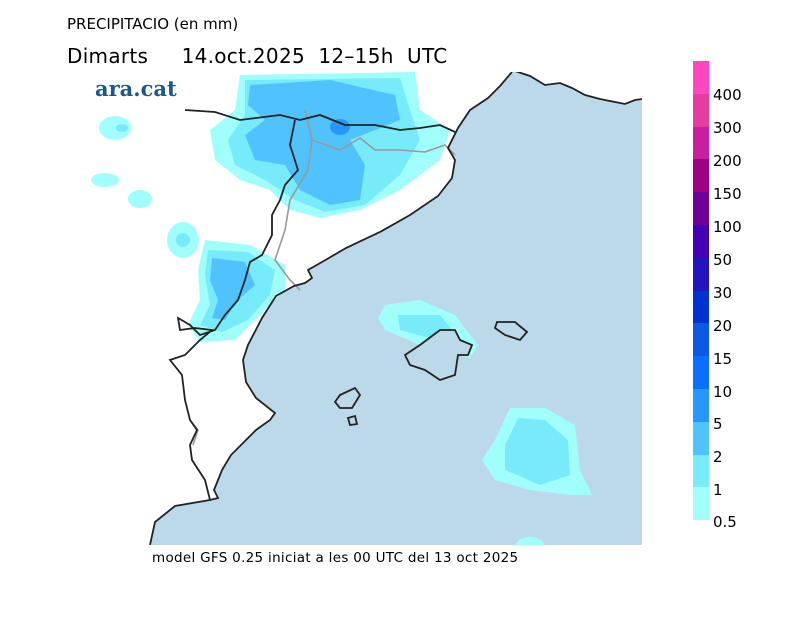  I want to click on ibiza, so click(347, 397).